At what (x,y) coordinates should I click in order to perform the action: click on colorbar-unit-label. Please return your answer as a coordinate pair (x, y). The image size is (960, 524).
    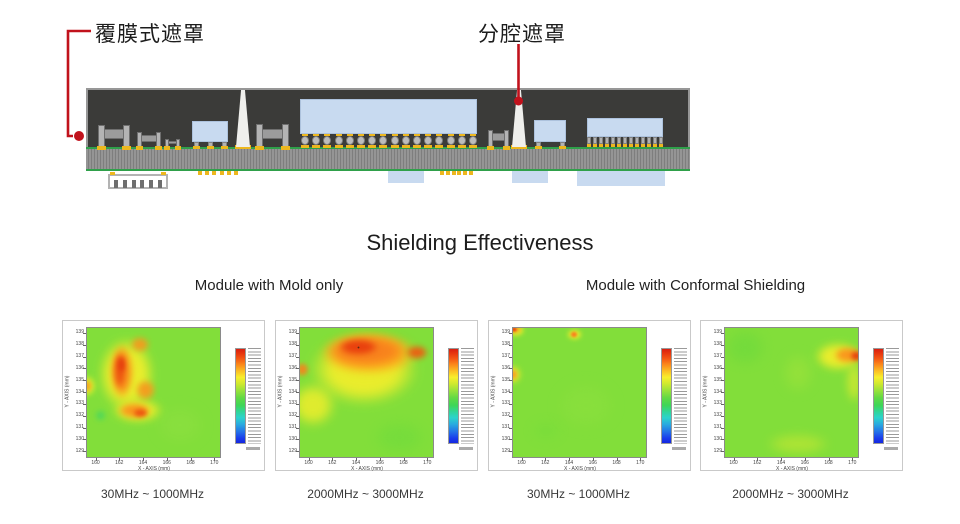
    Looking at the image, I should click on (253, 448).